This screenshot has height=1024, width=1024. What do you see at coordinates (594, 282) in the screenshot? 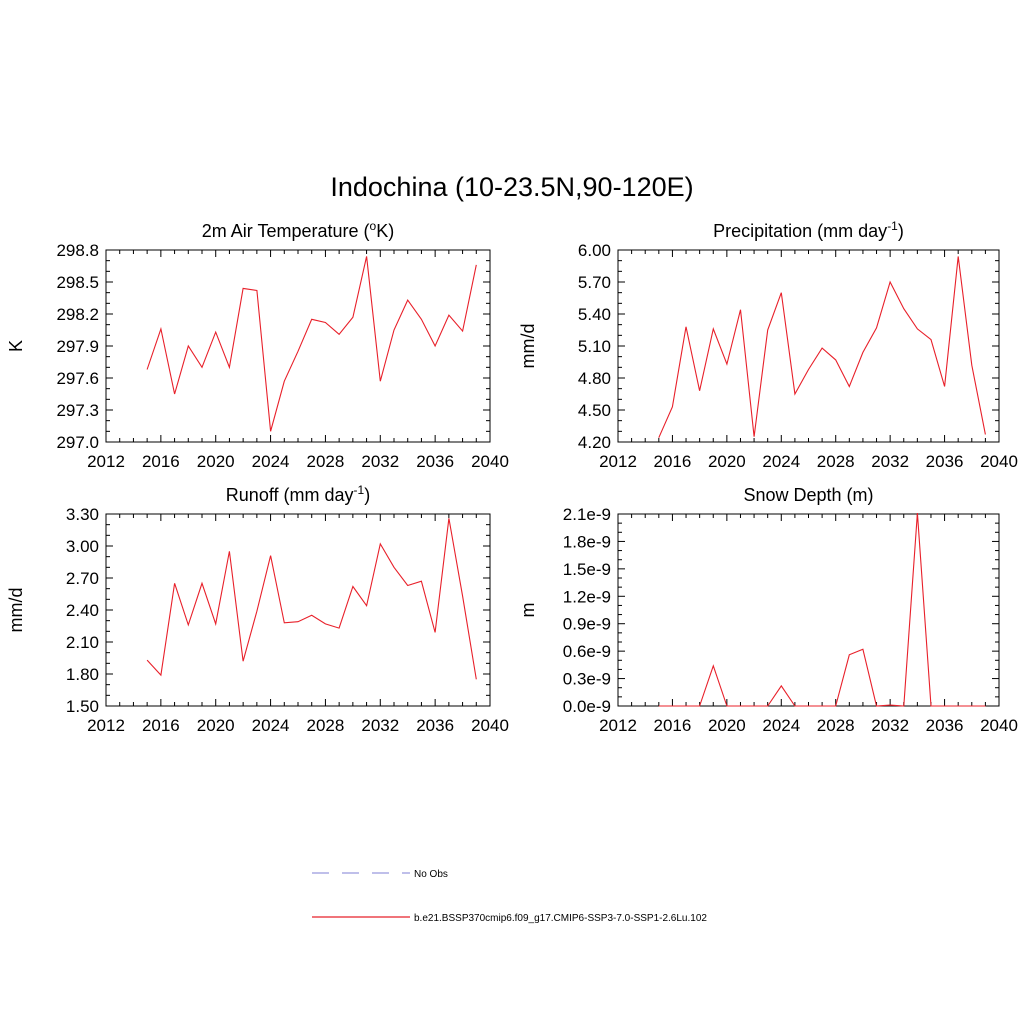
I see `y-tick-label: 5.70` at bounding box center [594, 282].